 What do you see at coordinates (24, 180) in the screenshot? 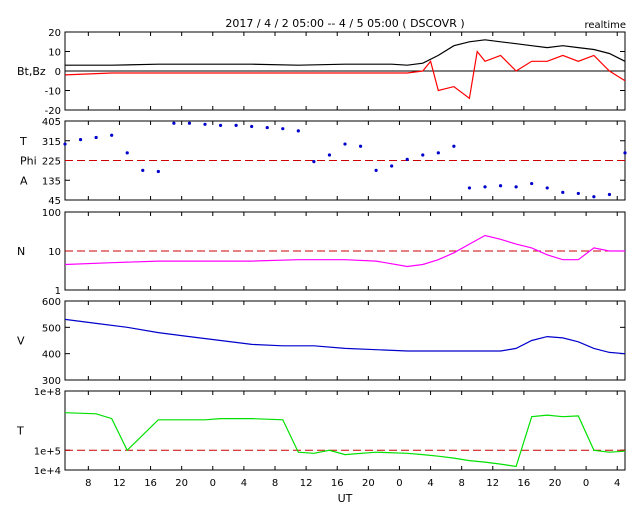
I see `y-axis-label: A` at bounding box center [24, 180].